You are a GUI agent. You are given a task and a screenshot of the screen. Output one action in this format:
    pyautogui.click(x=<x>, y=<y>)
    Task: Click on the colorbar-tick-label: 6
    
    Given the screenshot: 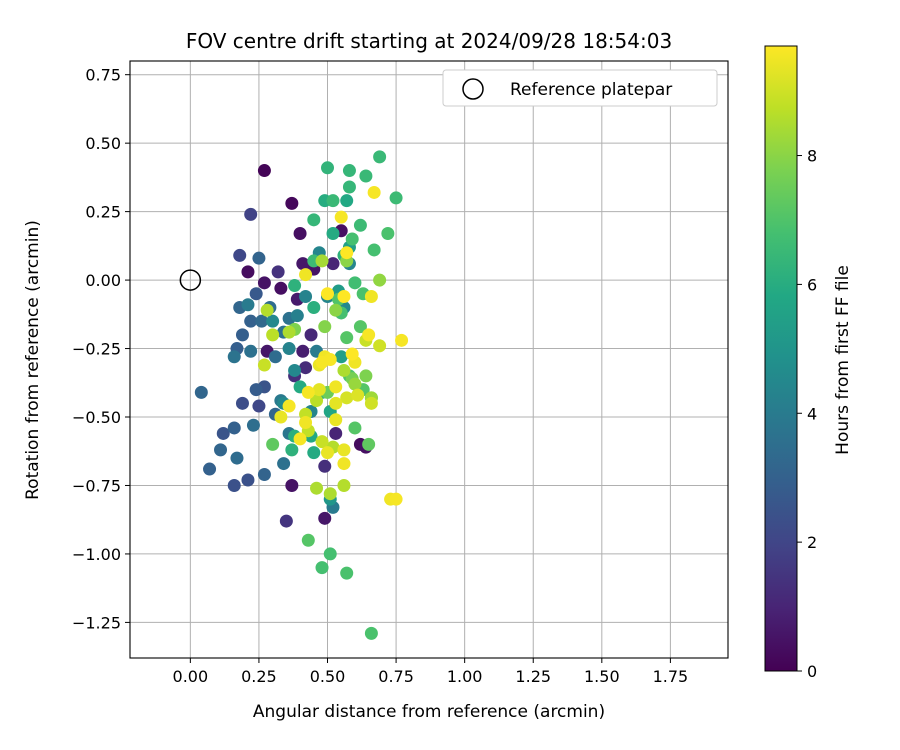 What is the action you would take?
    pyautogui.click(x=812, y=284)
    